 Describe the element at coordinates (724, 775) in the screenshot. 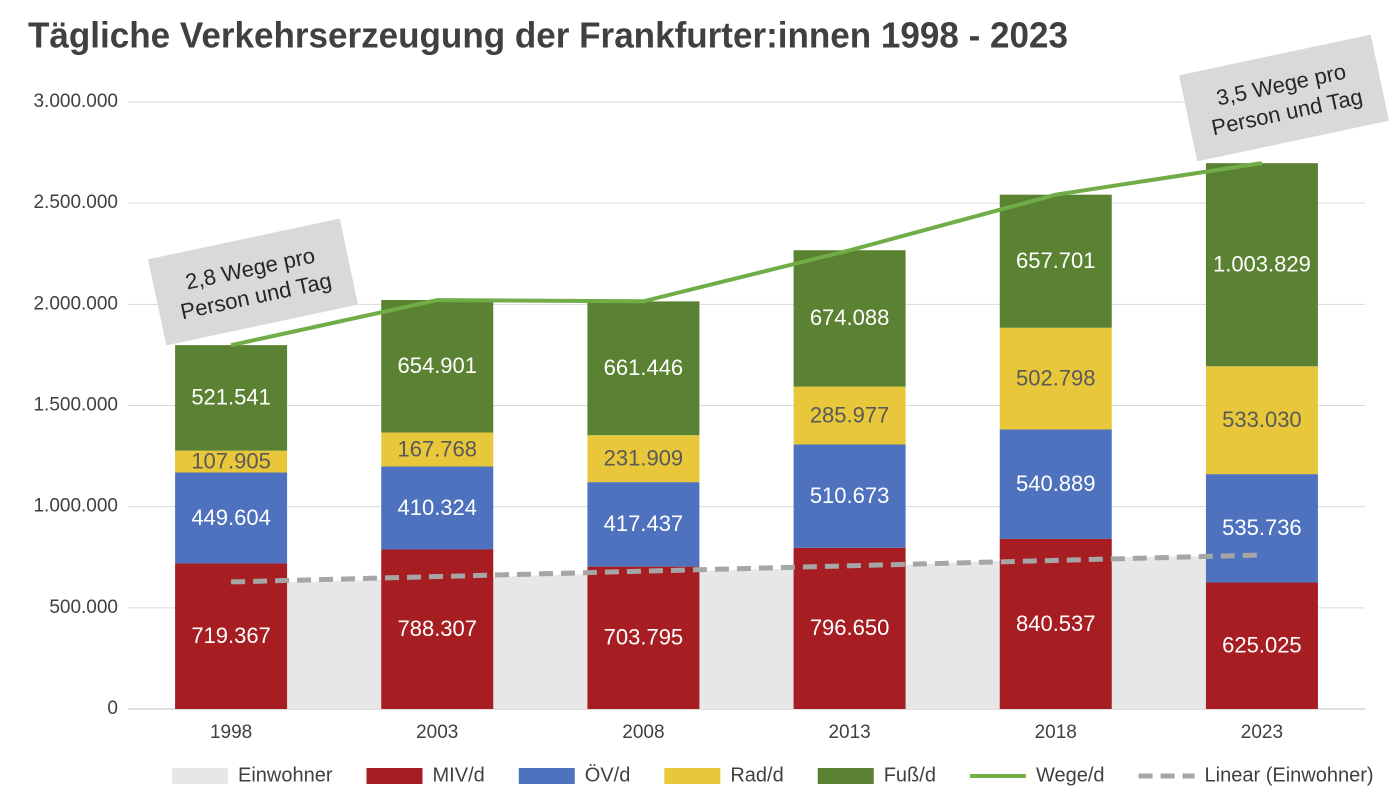

I see `legend-item: Rad/d` at that location.